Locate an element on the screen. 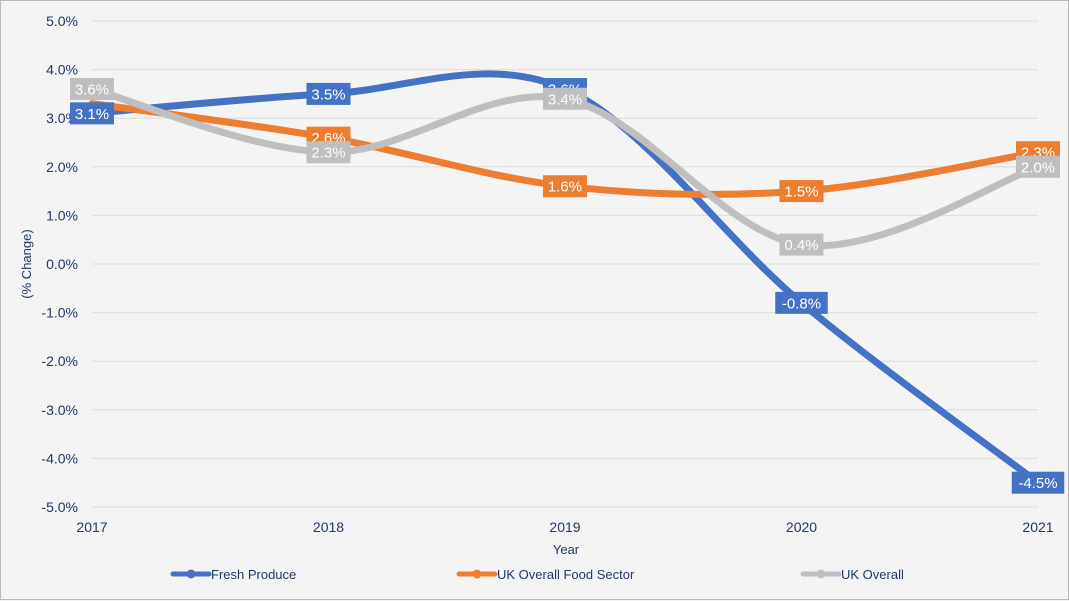  data-label: -0.8% is located at coordinates (801, 302).